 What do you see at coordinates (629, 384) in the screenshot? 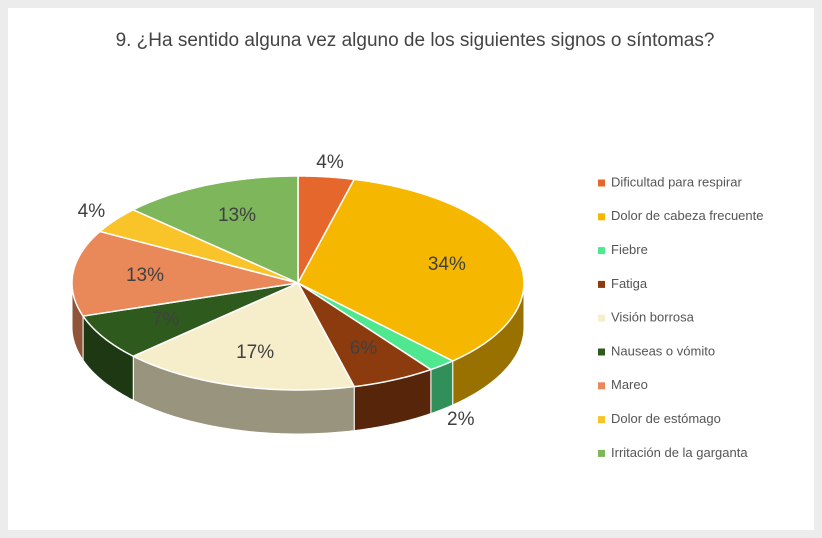
I see `legend-label: Mareo` at bounding box center [629, 384].